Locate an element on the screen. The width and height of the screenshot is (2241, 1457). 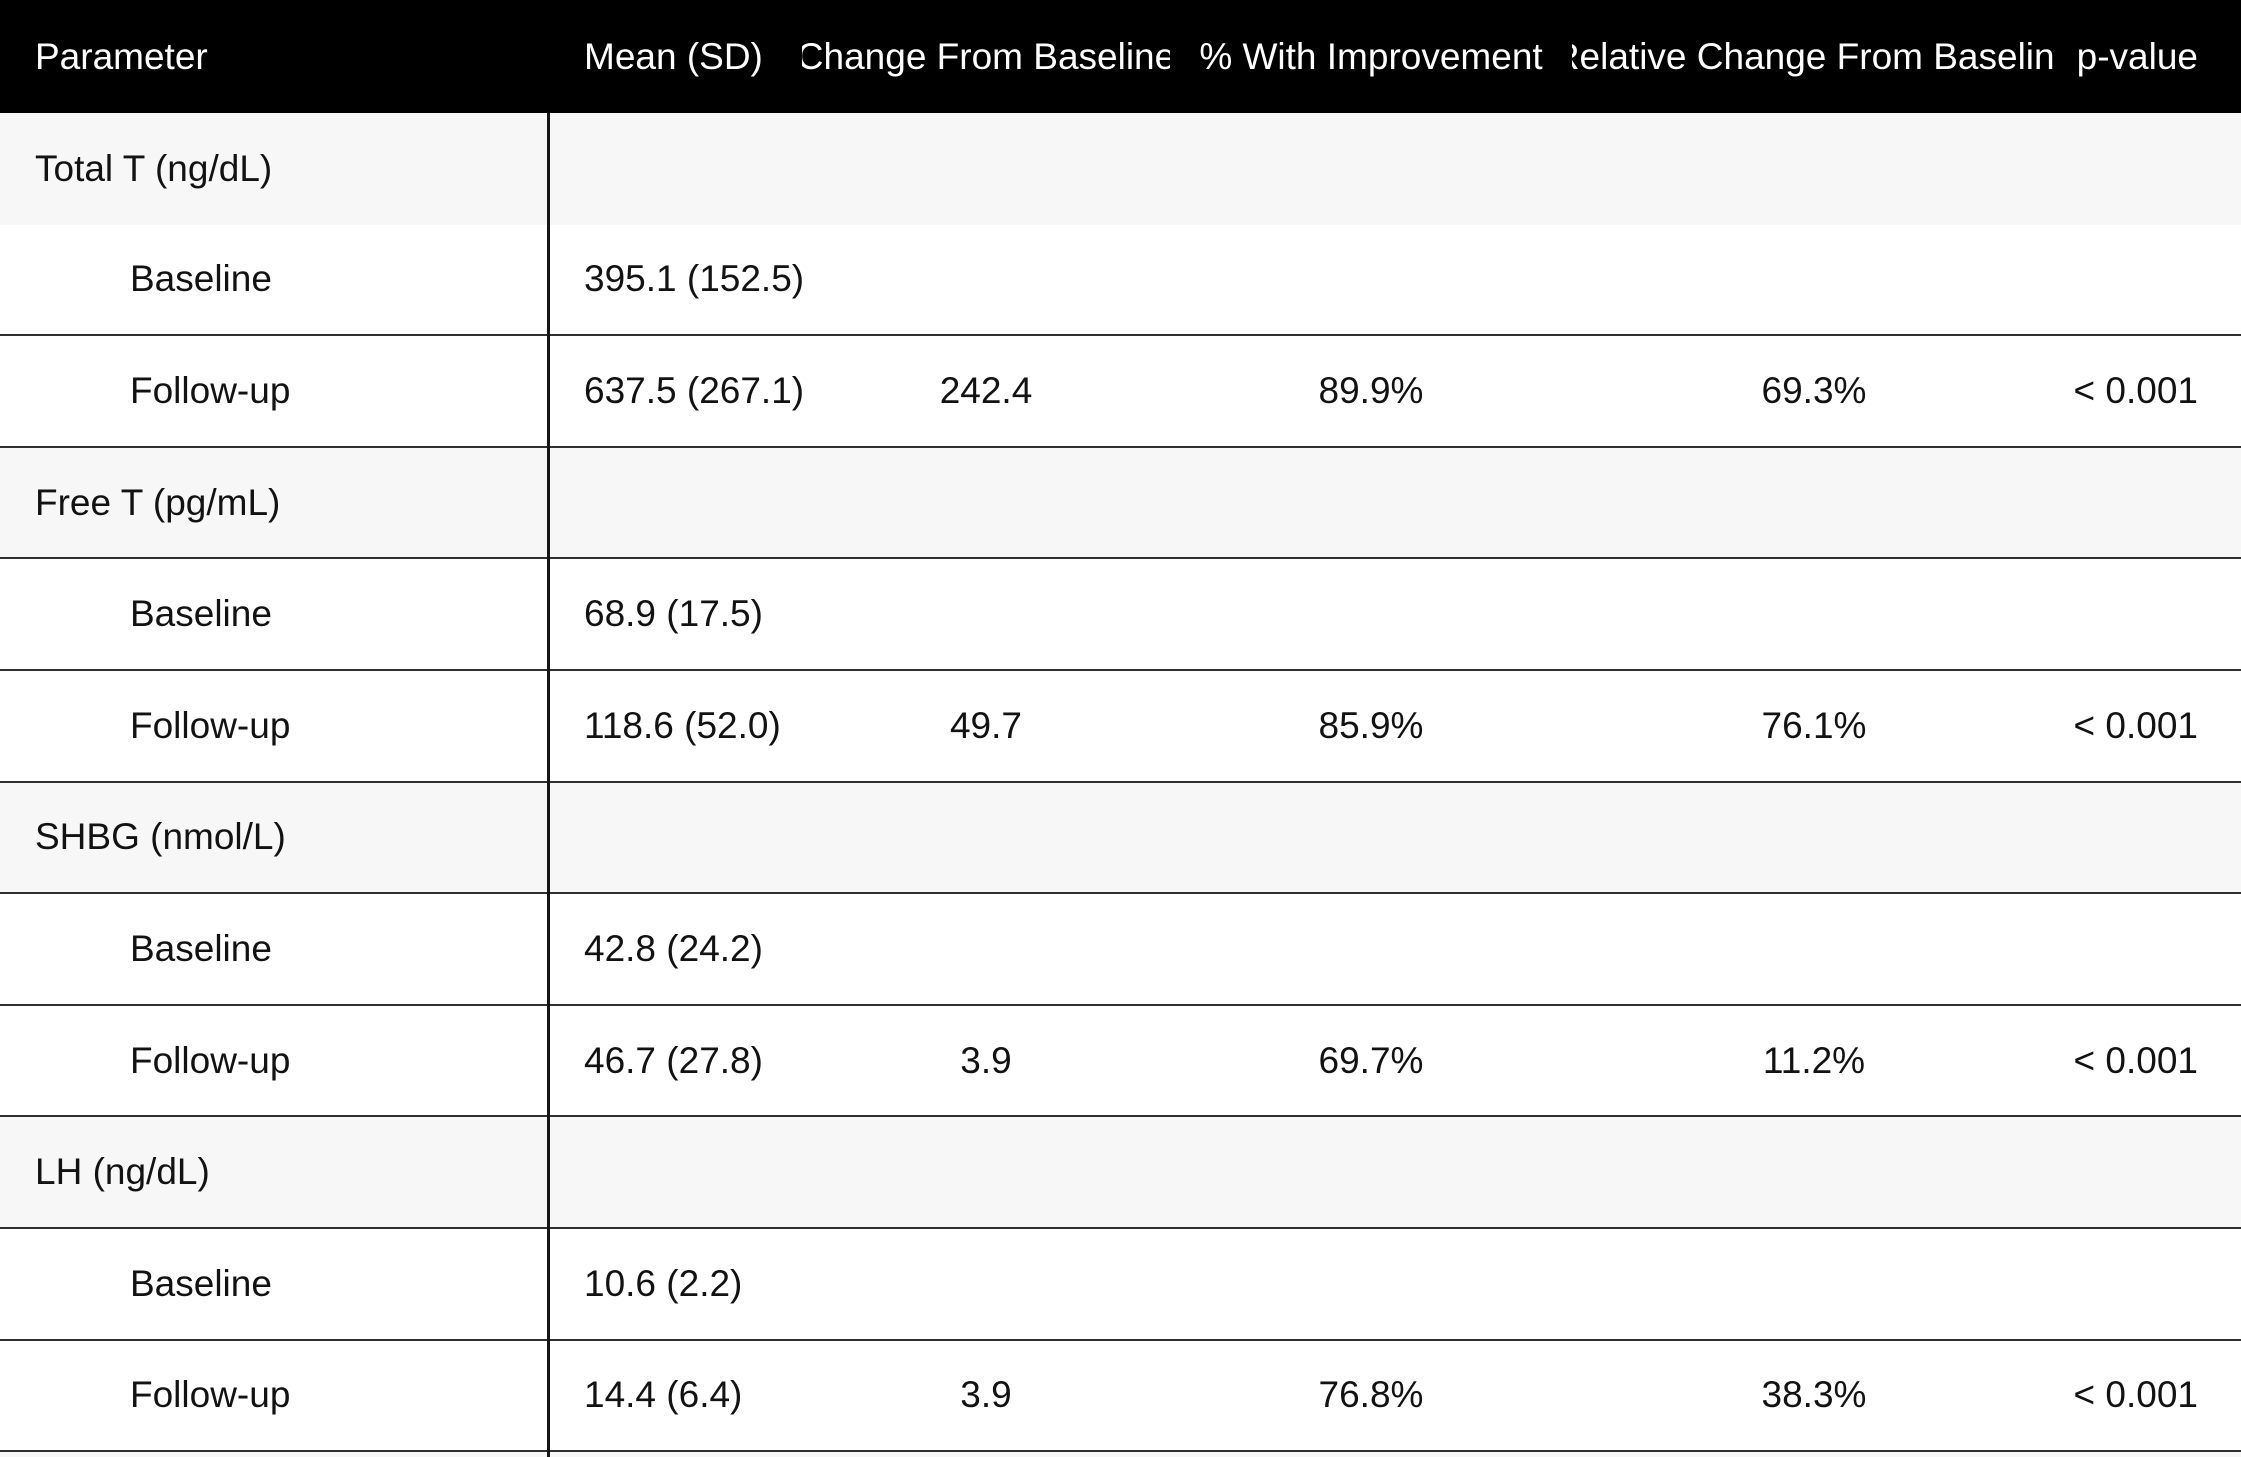
improvement-cell: 85.9% is located at coordinates (1371, 725).